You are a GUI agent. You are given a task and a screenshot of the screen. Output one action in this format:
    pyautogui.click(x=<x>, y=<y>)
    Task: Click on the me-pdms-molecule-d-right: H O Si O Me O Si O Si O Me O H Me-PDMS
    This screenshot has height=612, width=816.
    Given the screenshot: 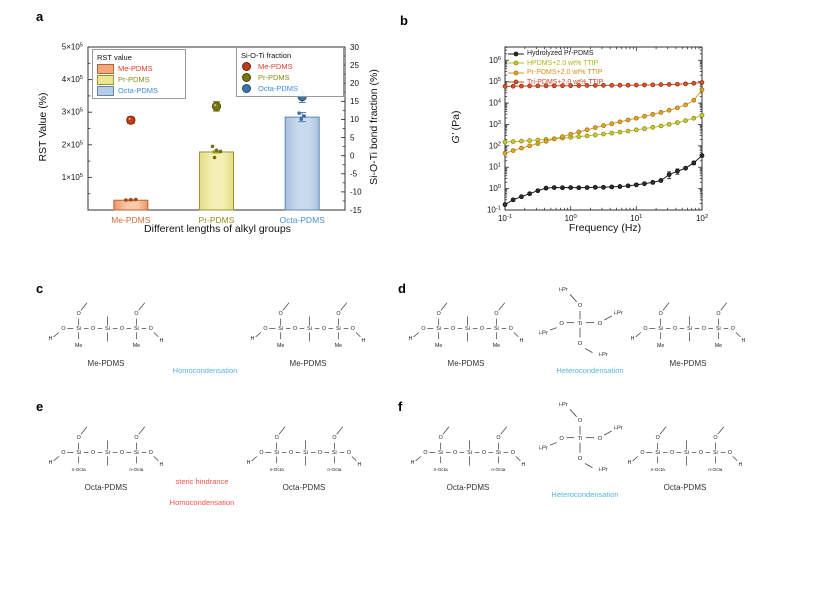 What is the action you would take?
    pyautogui.click(x=688, y=330)
    